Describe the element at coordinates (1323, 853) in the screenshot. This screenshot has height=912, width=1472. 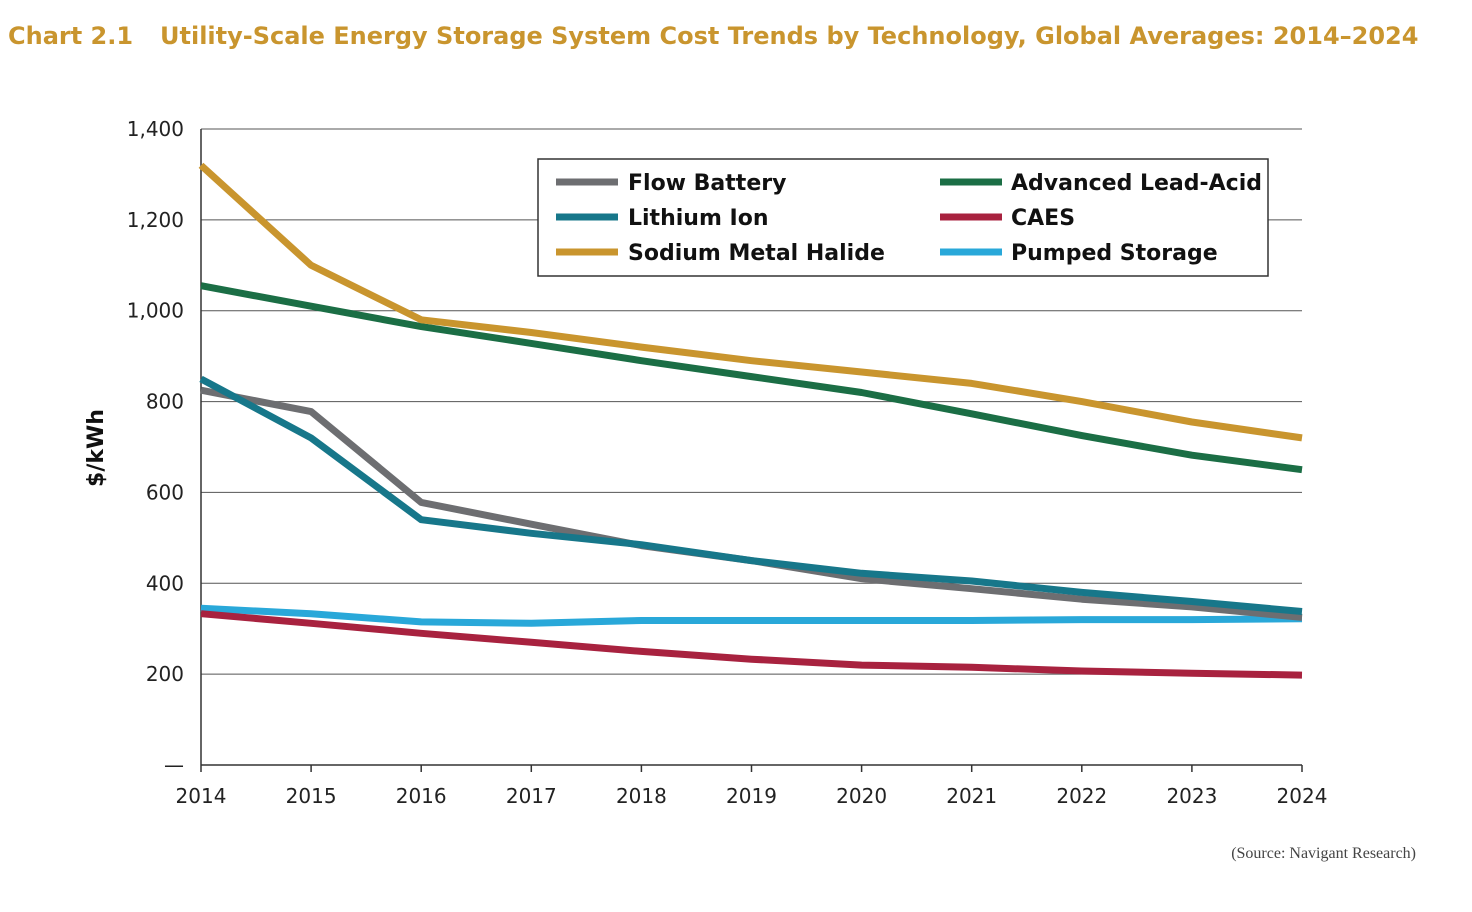
I see `source-note: (Source: Navigant Research)` at that location.